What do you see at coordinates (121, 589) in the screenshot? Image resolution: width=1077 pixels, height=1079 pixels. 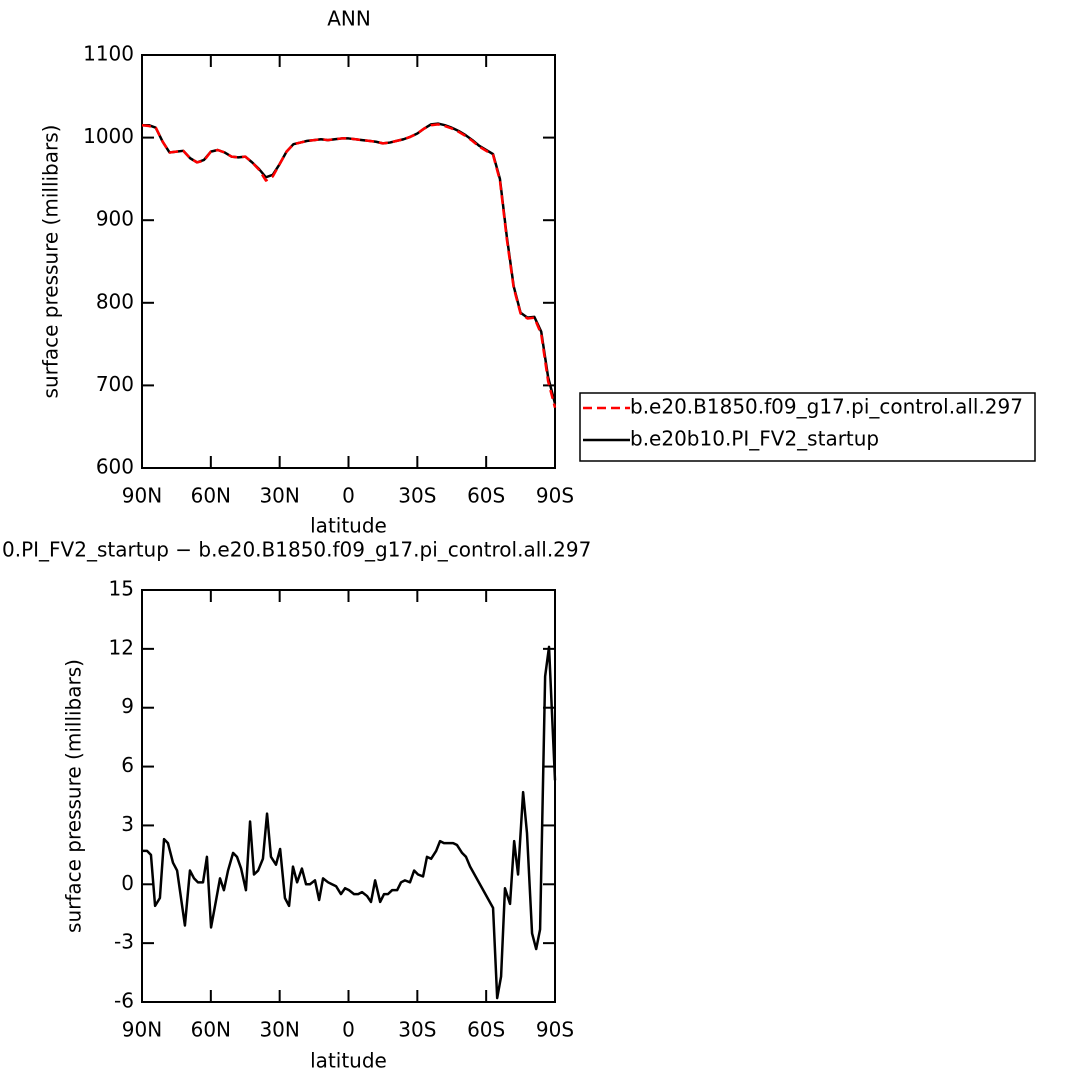 I see `y-tick-label: 15` at bounding box center [121, 589].